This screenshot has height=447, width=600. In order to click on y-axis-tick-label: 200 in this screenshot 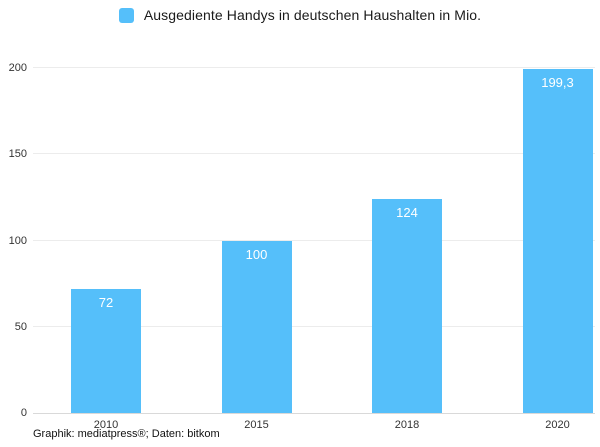, I will do `click(17, 68)`.